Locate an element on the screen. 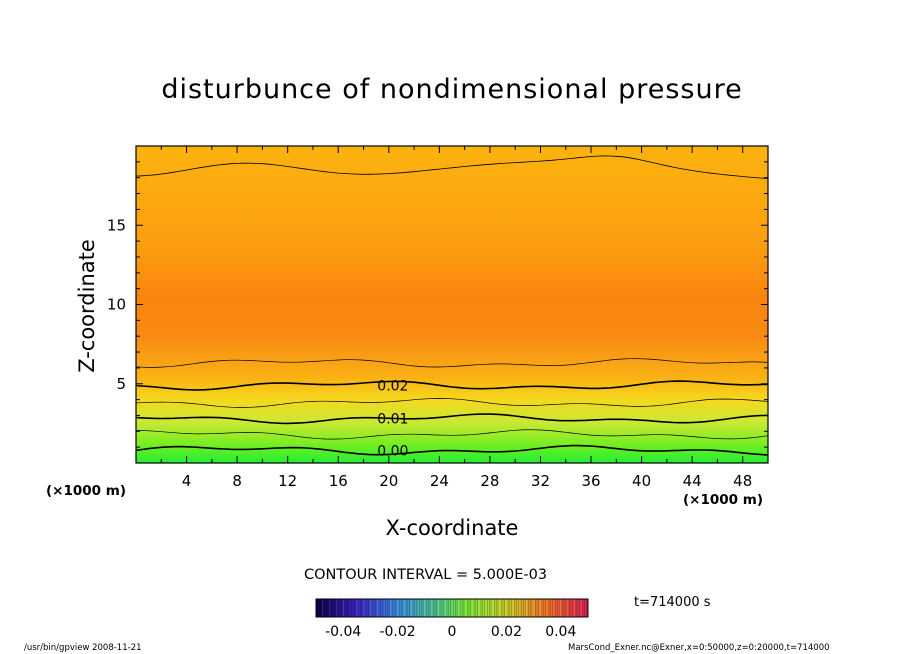  colorbar-tick-label: 0.04 is located at coordinates (560, 632).